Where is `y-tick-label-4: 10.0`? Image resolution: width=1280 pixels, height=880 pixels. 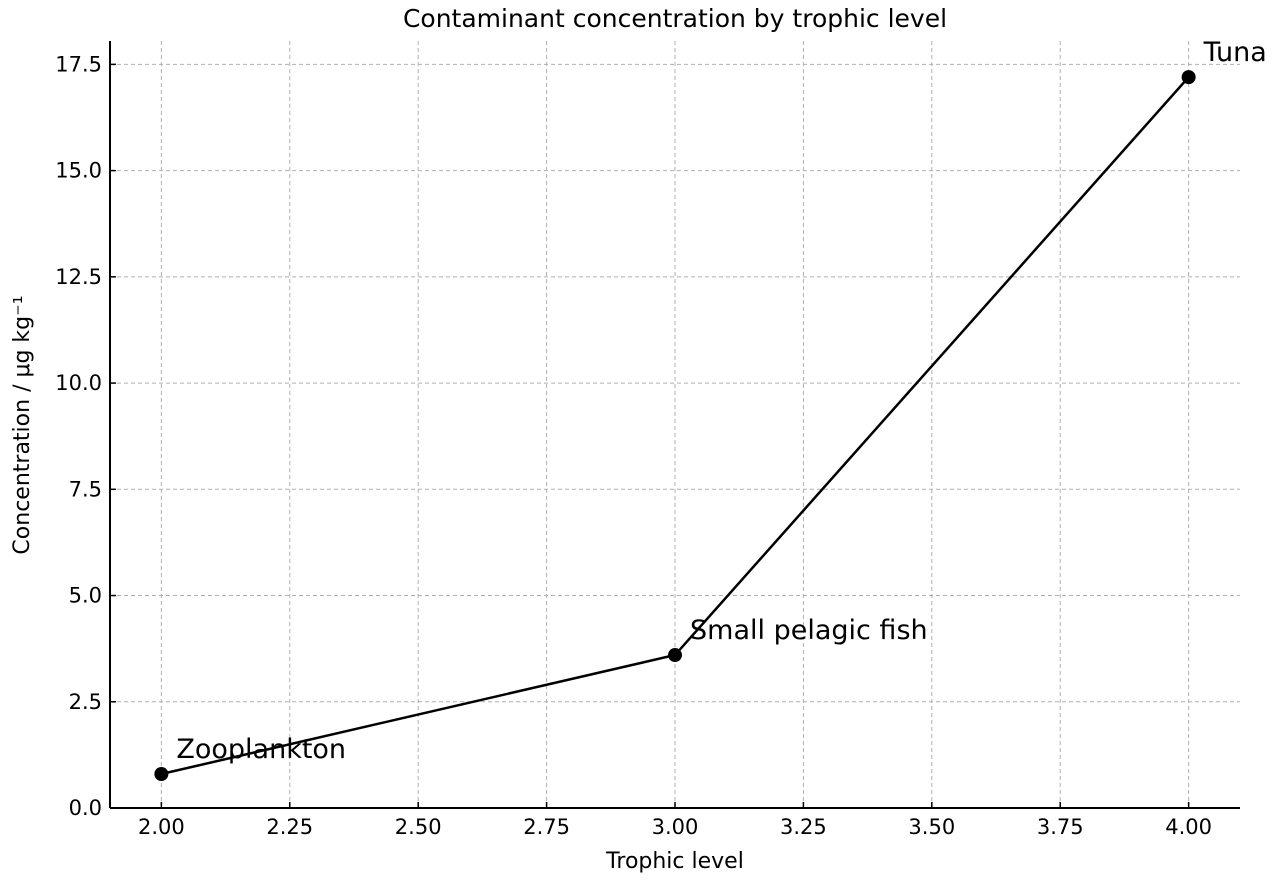
y-tick-label-4: 10.0 is located at coordinates (78, 383).